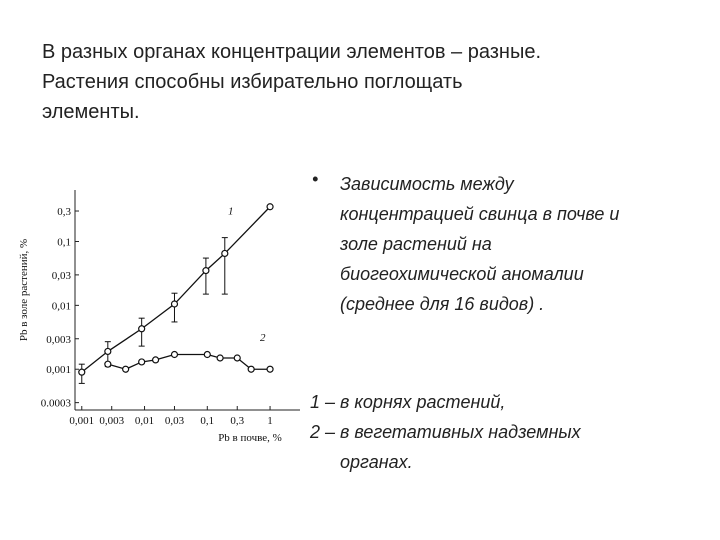  I want to click on curve-label: 1, so click(231, 212).